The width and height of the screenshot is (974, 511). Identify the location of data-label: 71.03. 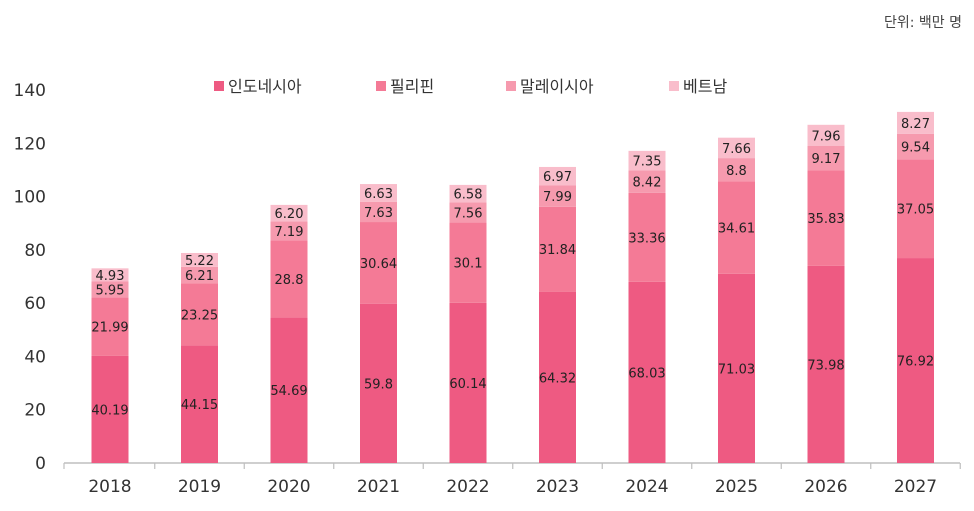
(736, 369).